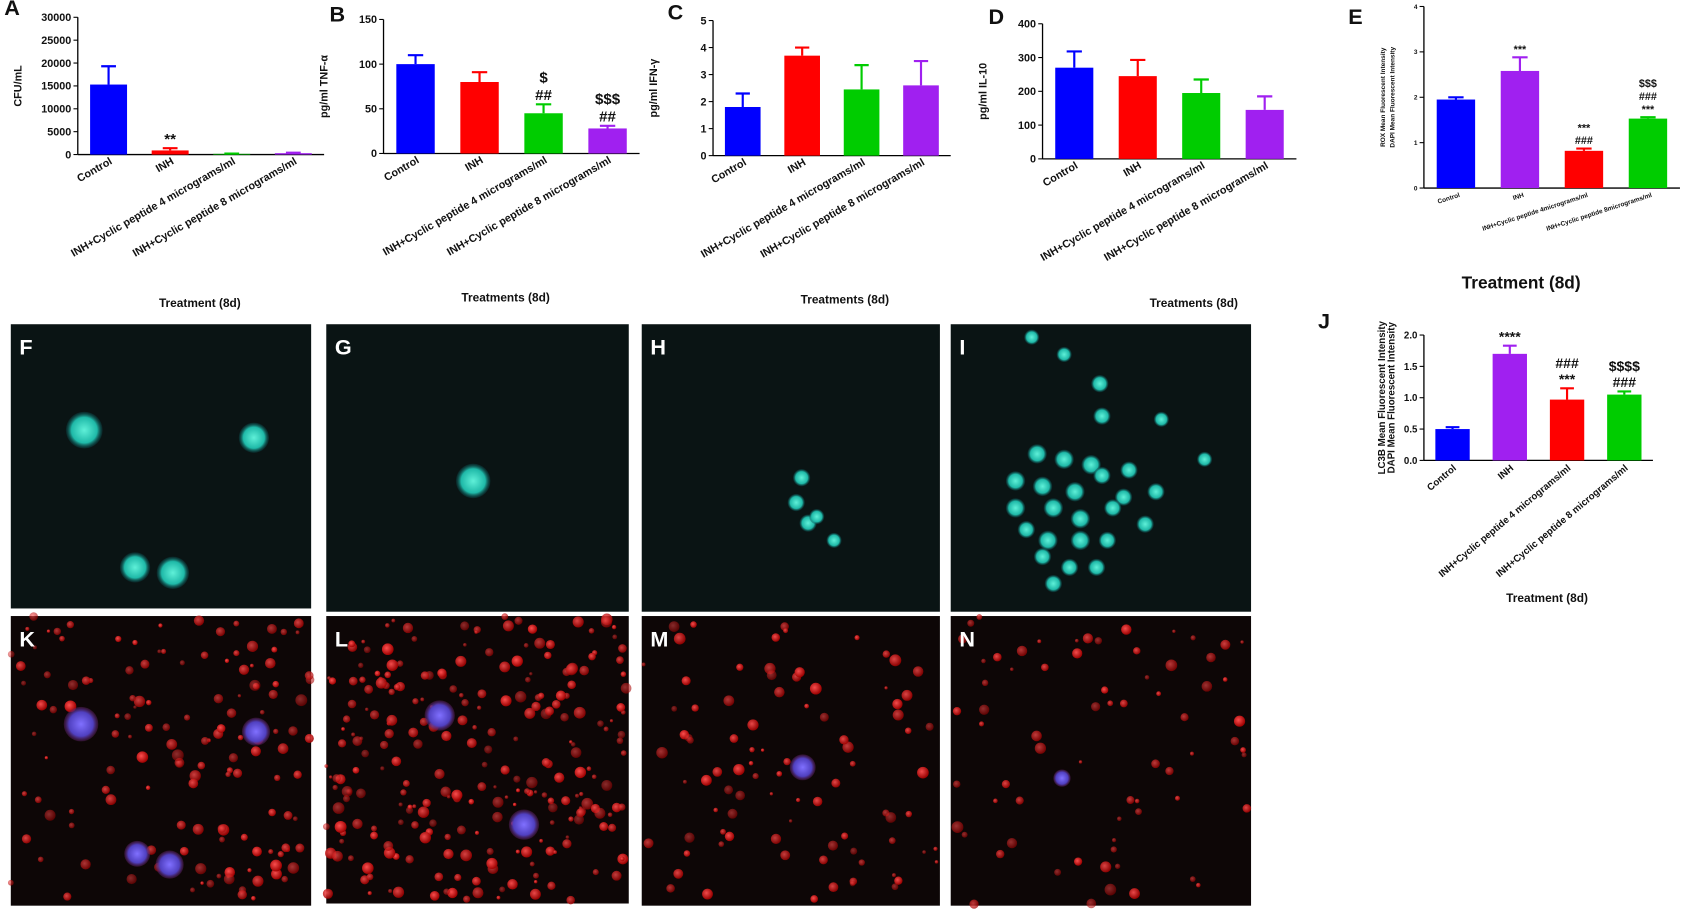 This screenshot has height=910, width=1694. I want to click on y-tick-label: 1.5, so click(1411, 367).